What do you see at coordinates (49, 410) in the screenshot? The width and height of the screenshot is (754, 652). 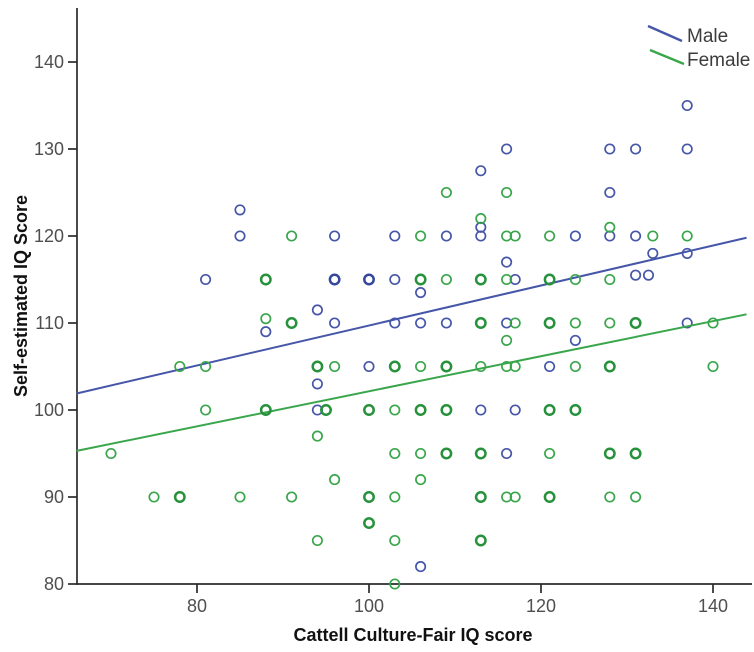 I see `y-tick-label: 100` at bounding box center [49, 410].